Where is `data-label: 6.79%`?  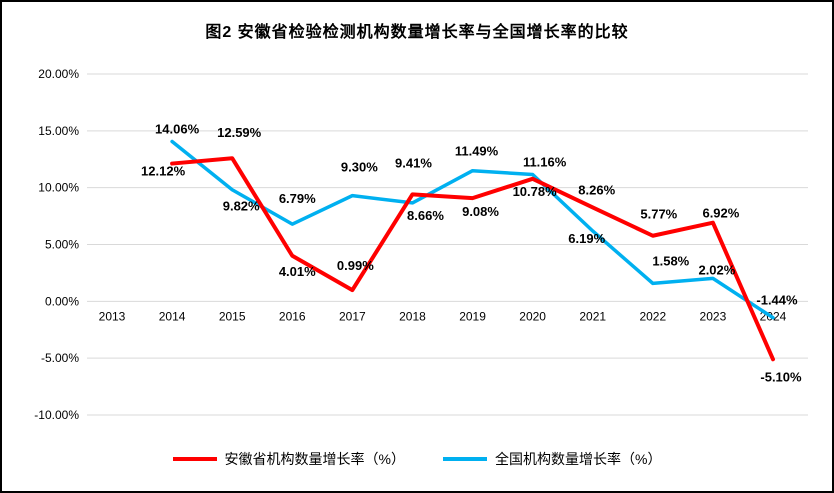
data-label: 6.79% is located at coordinates (297, 198).